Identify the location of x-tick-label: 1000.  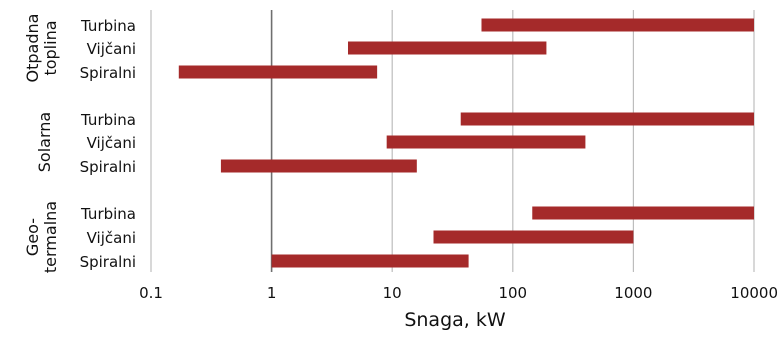
(633, 293).